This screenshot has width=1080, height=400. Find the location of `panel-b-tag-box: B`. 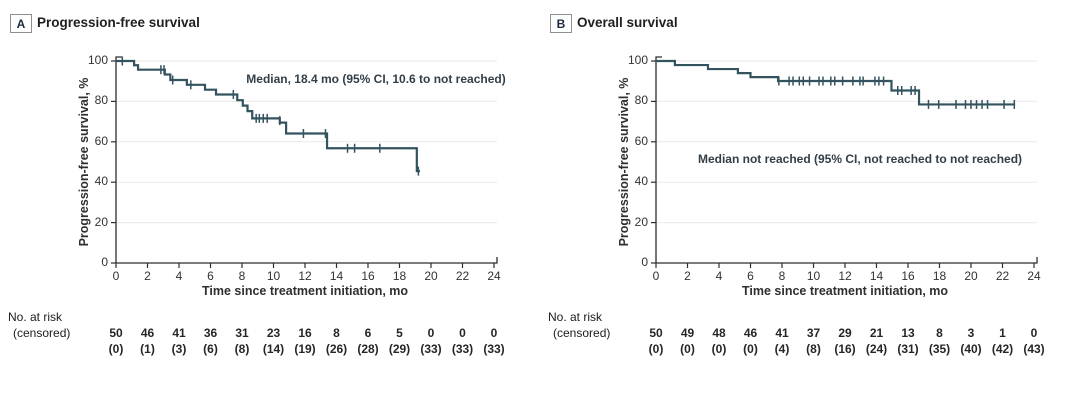

panel-b-tag-box: B is located at coordinates (561, 23).